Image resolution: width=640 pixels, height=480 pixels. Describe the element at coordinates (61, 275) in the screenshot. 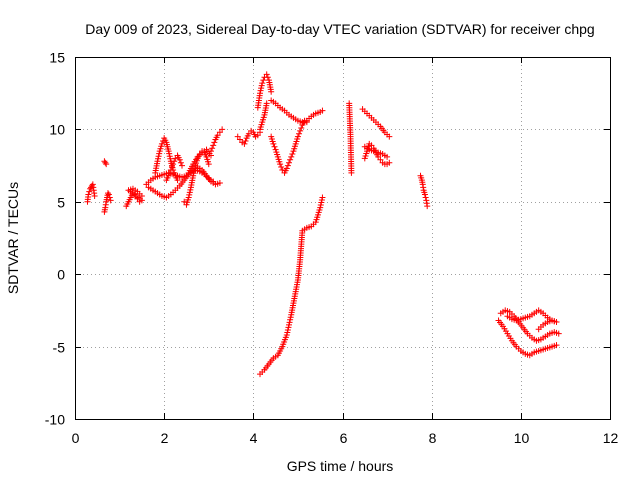

I see `y-tick-label: 0` at that location.